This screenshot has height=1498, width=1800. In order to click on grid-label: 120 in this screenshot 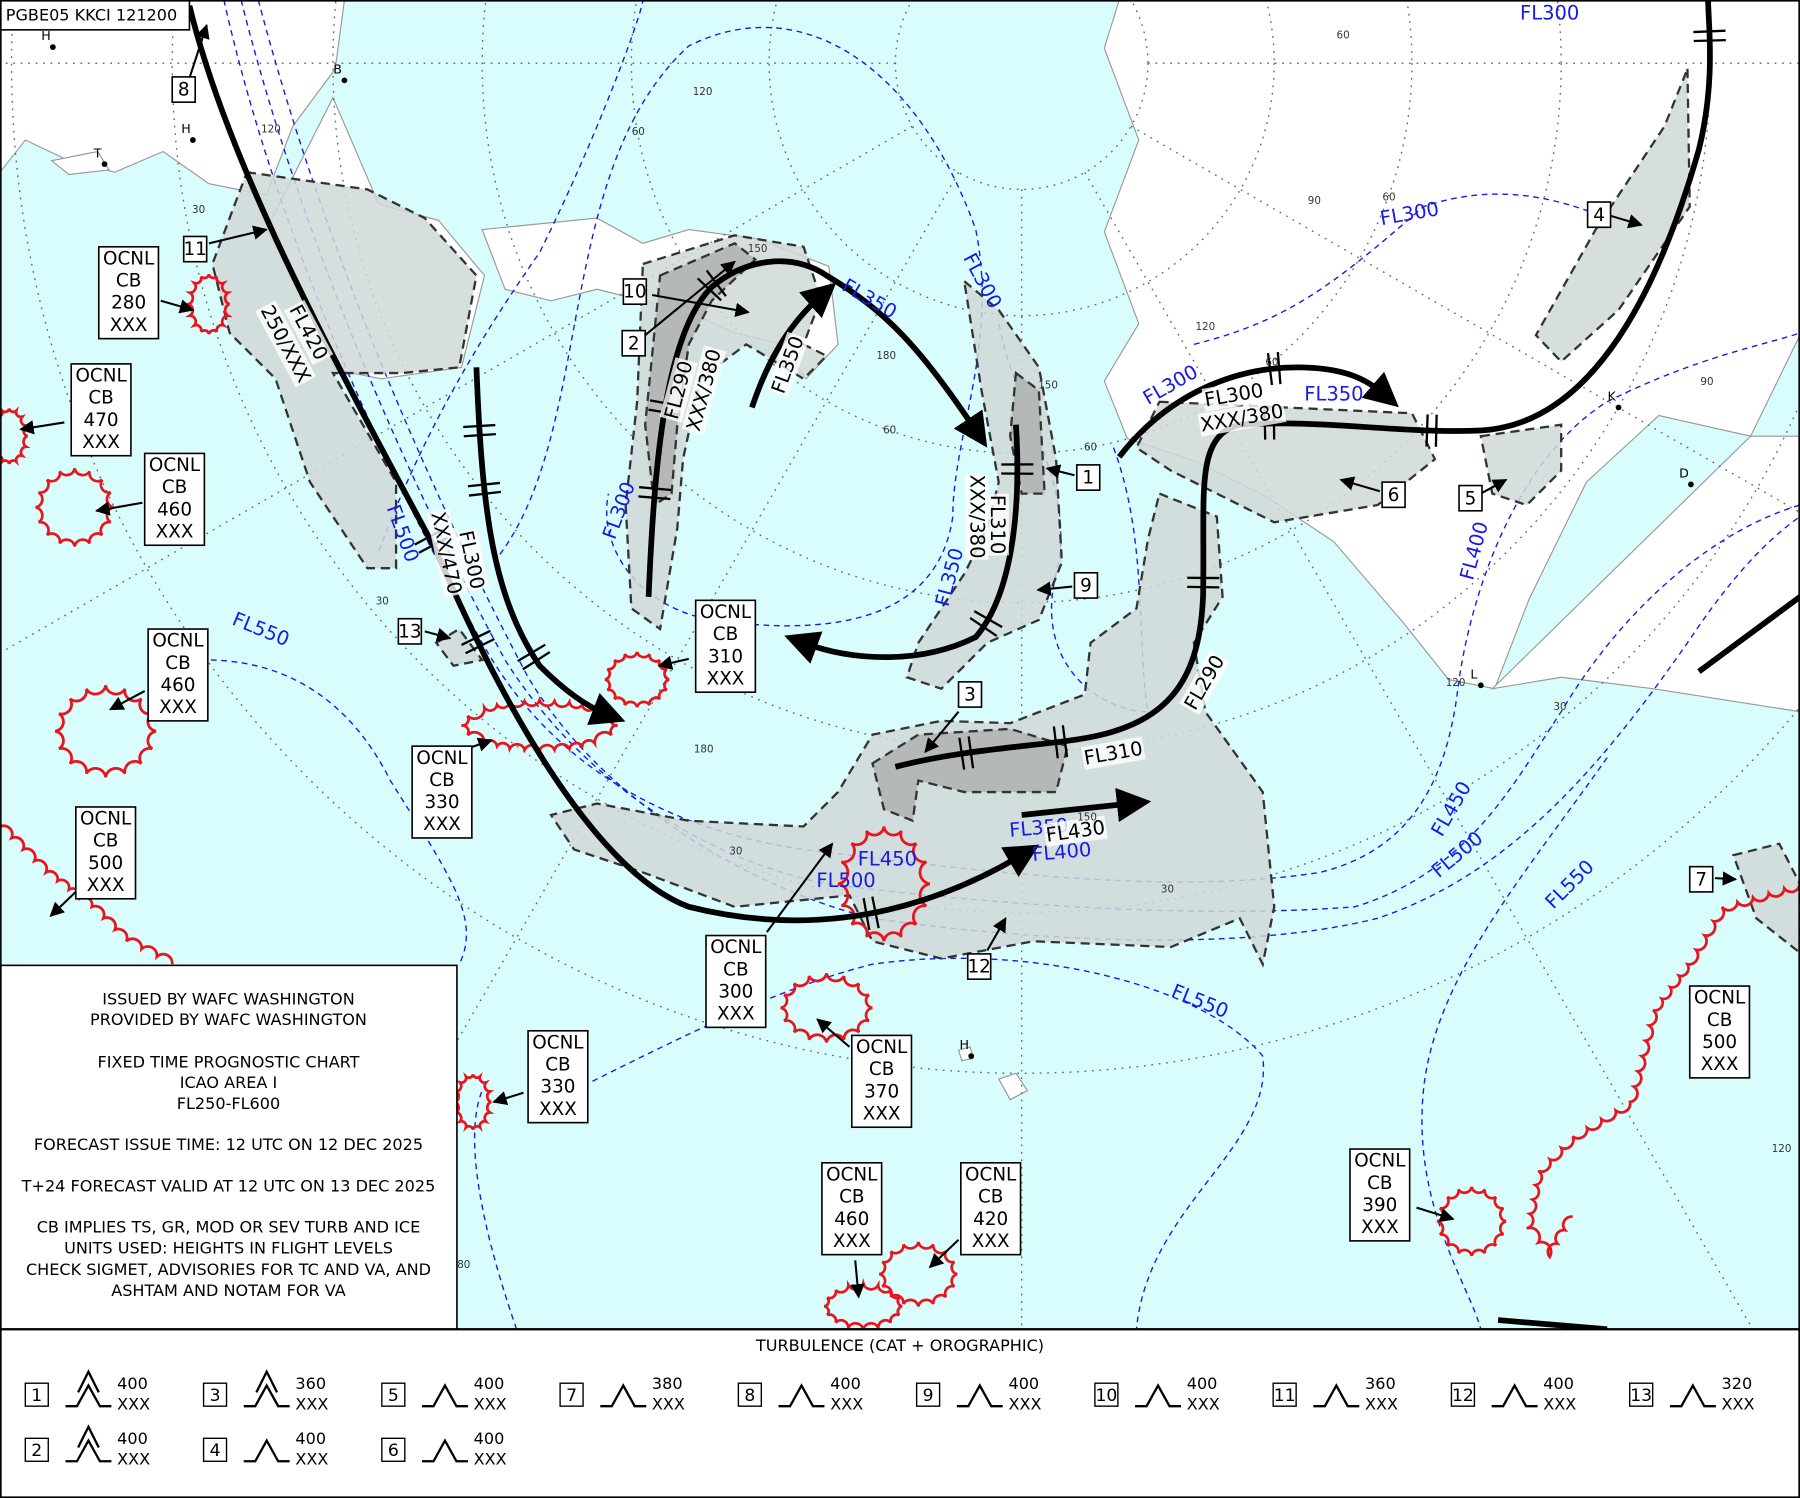, I will do `click(1456, 683)`.